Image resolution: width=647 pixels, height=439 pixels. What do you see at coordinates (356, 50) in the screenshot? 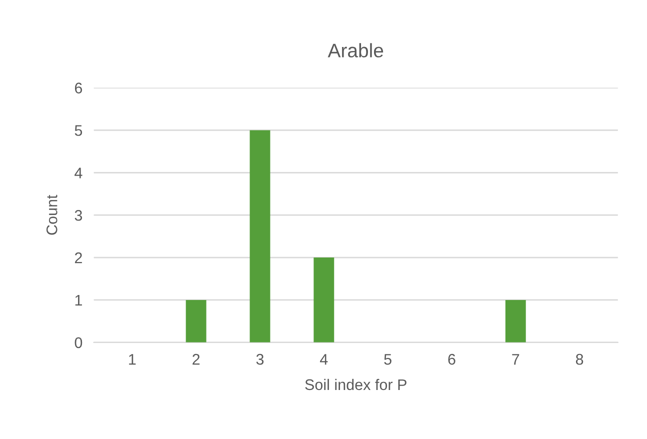
I see `chart-title: Arable` at bounding box center [356, 50].